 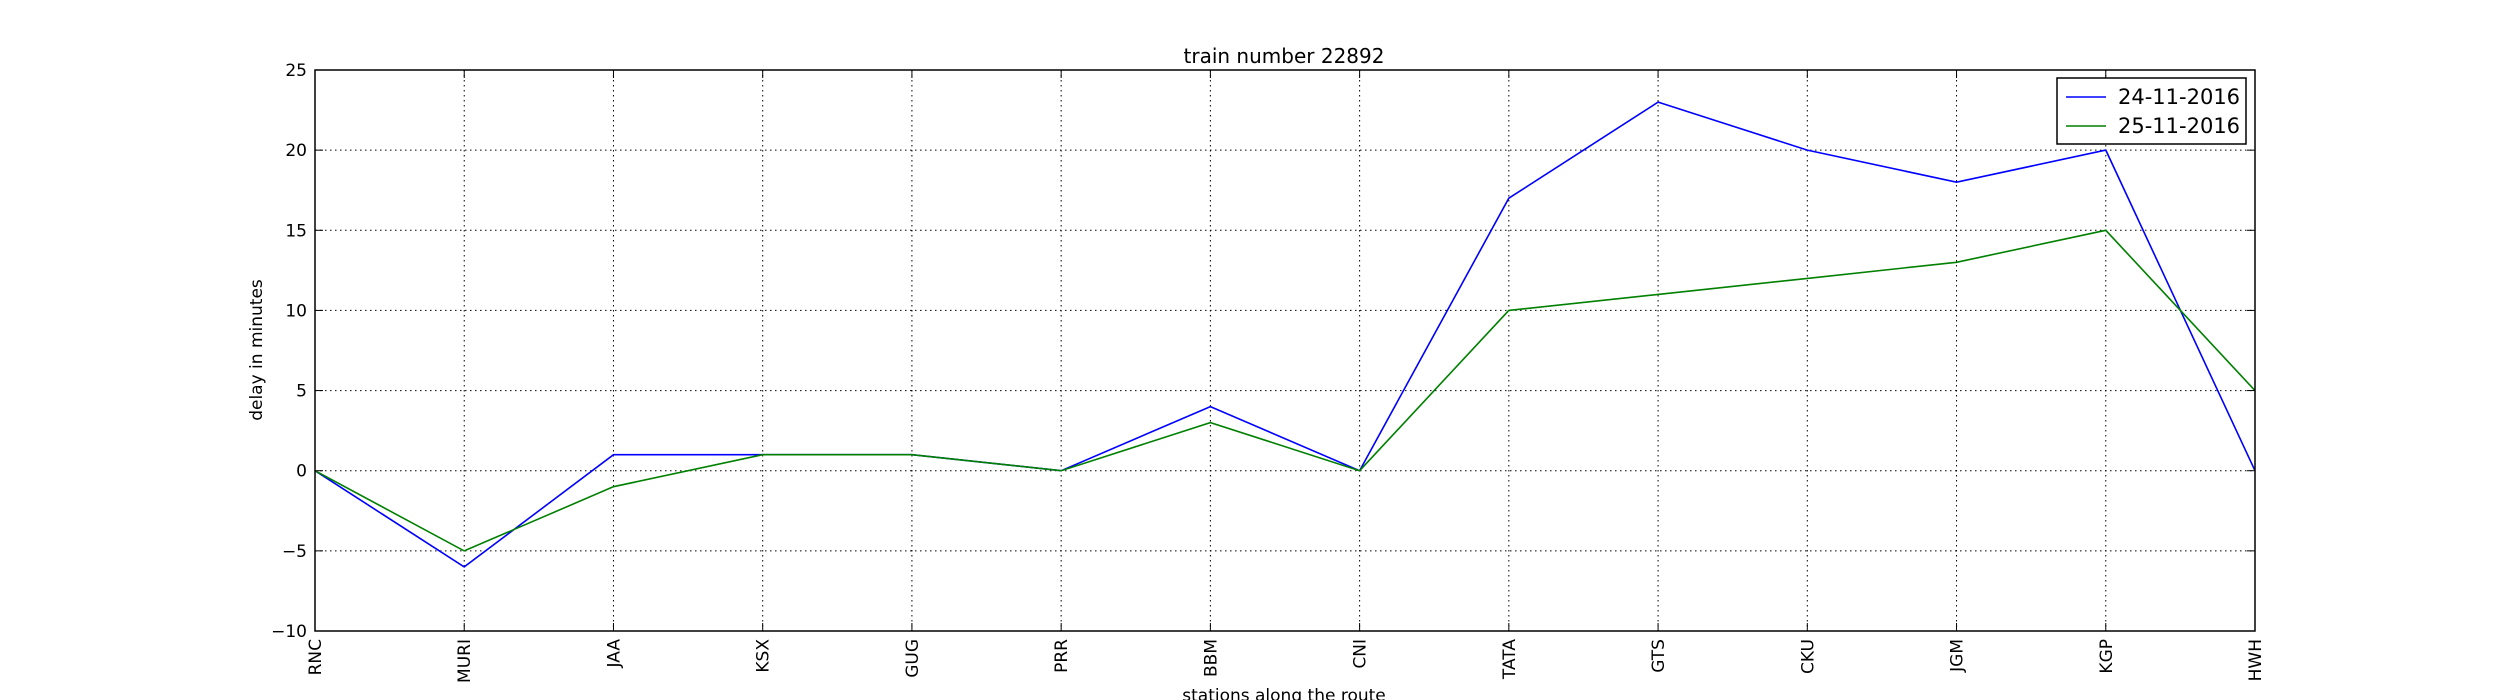 I want to click on x-axis-label: stations along the route, so click(x=1284, y=693).